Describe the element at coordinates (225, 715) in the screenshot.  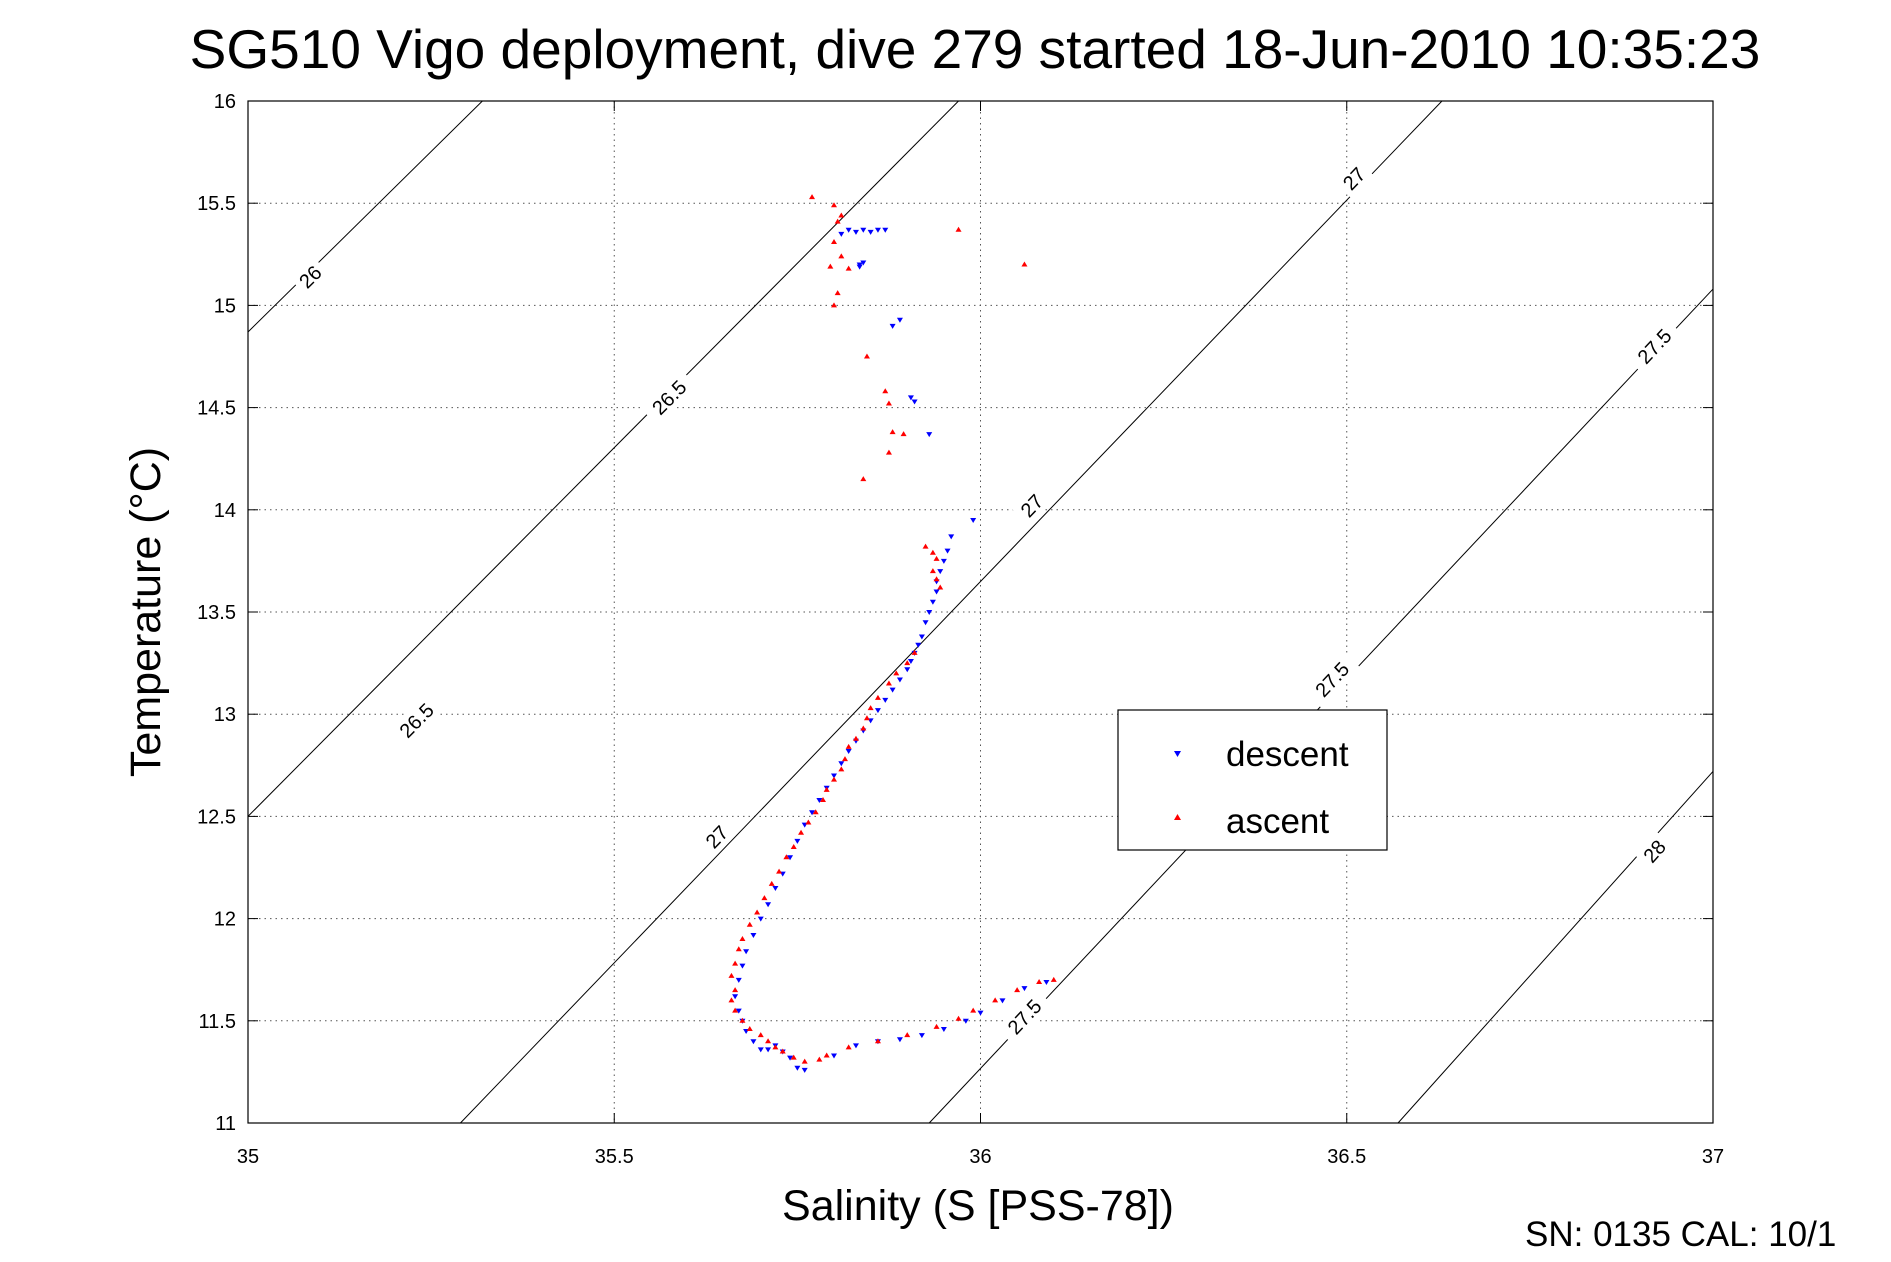
I see `y-tick-label: 13` at that location.